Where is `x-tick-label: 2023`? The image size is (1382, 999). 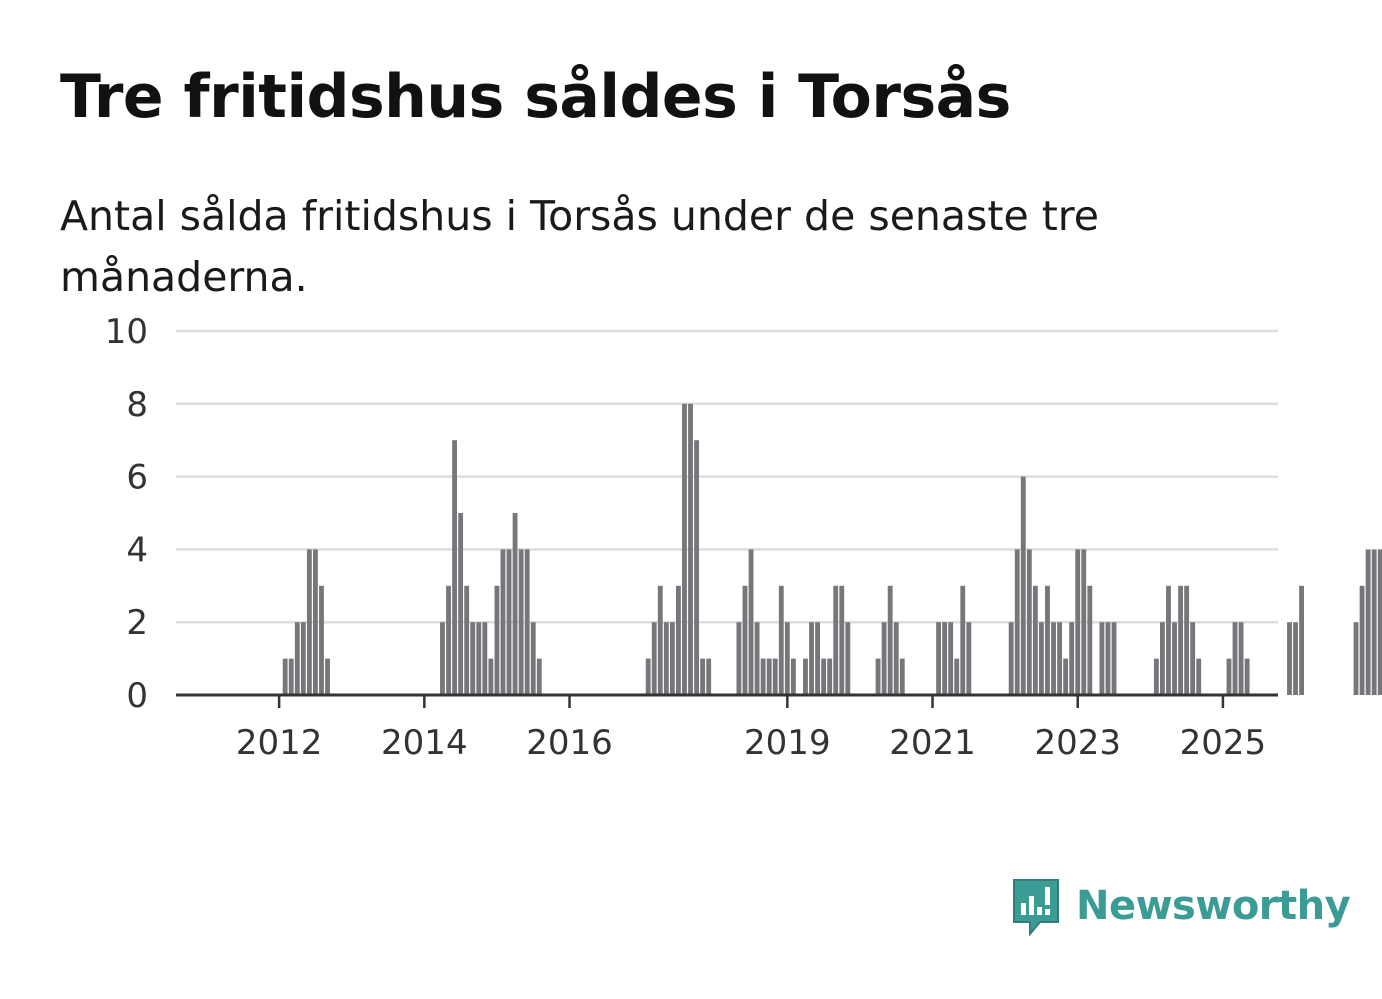 x-tick-label: 2023 is located at coordinates (1077, 743).